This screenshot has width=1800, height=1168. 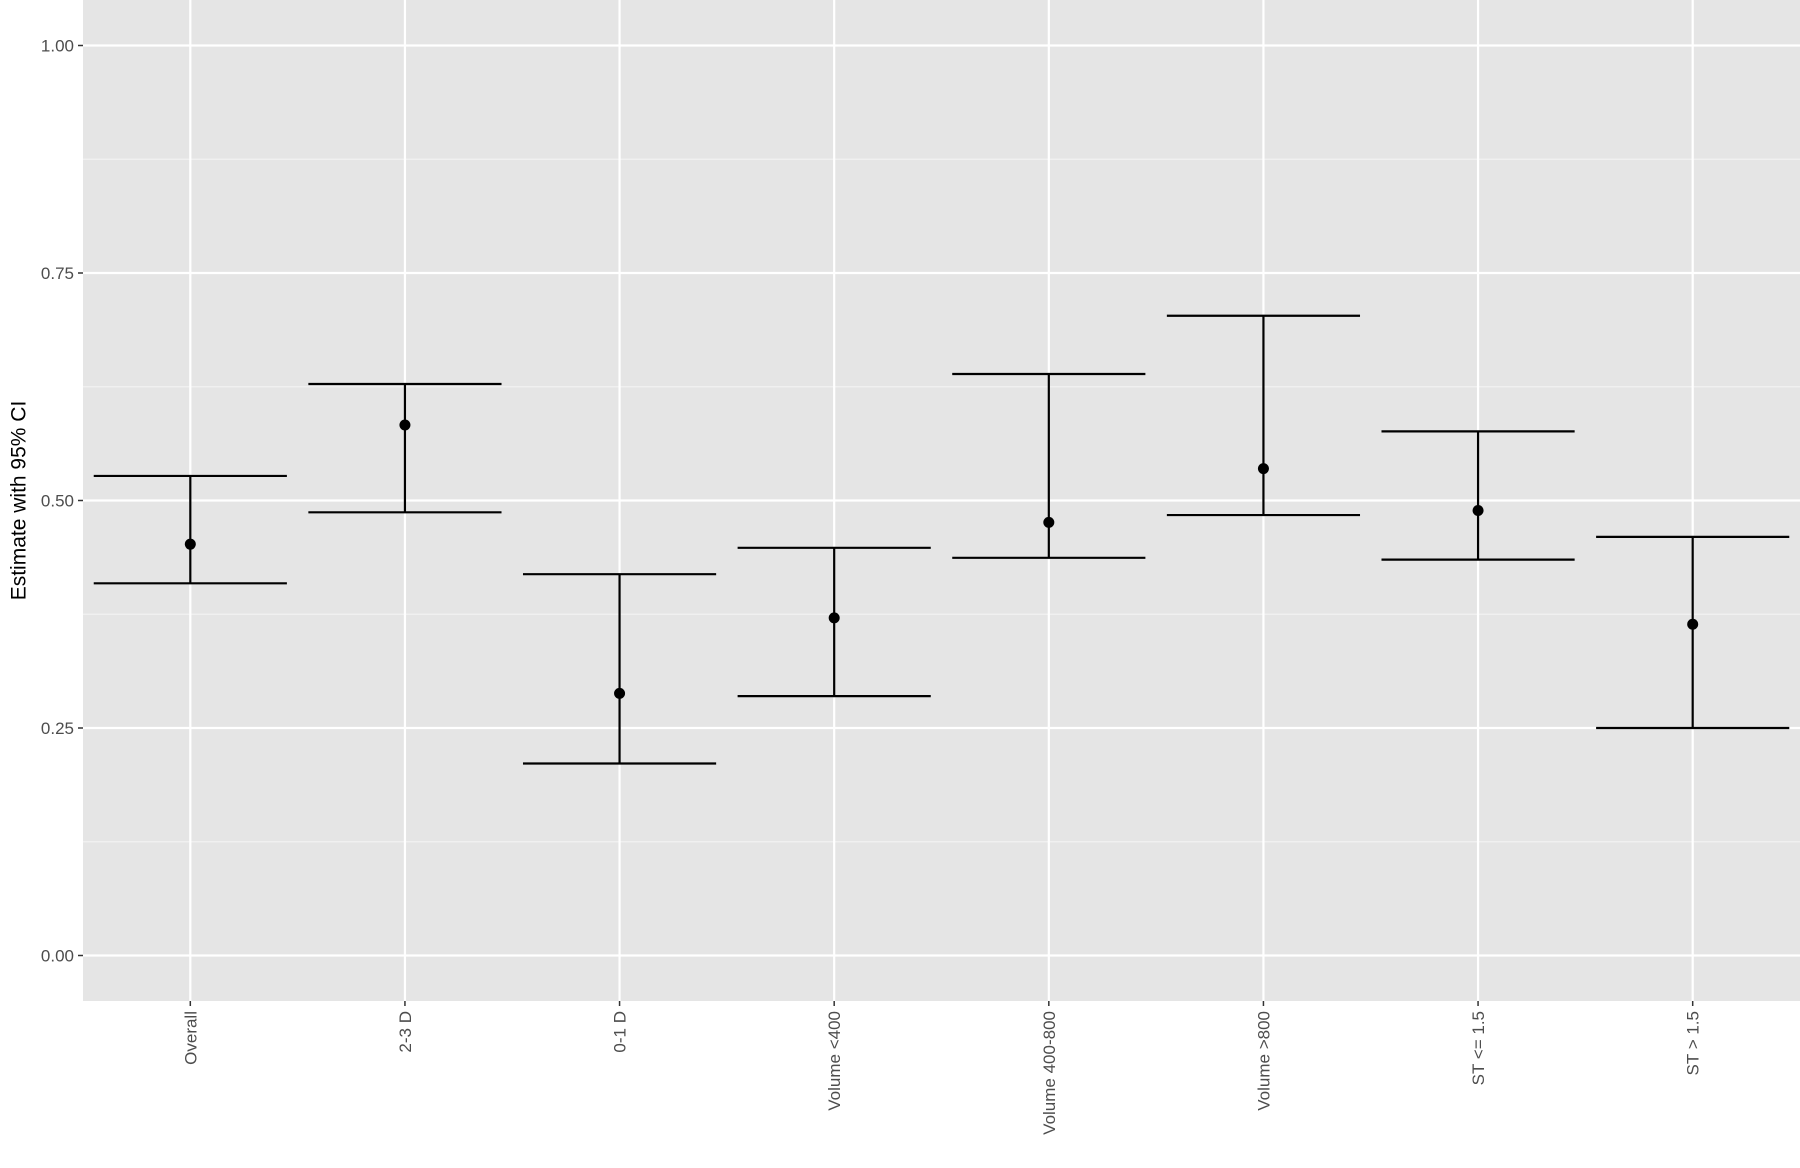 What do you see at coordinates (1263, 1061) in the screenshot?
I see `x-tick-label: Volume >800` at bounding box center [1263, 1061].